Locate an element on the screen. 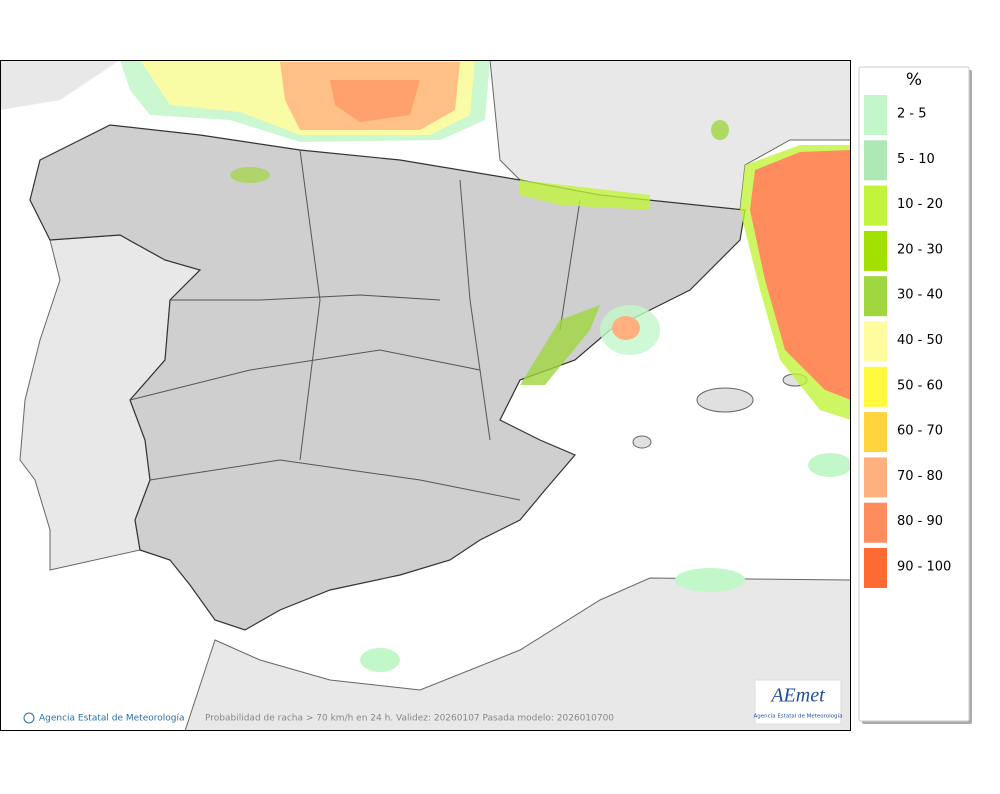 Image resolution: width=1000 pixels, height=794 pixels. legend-label: 90 - 100 is located at coordinates (924, 567).